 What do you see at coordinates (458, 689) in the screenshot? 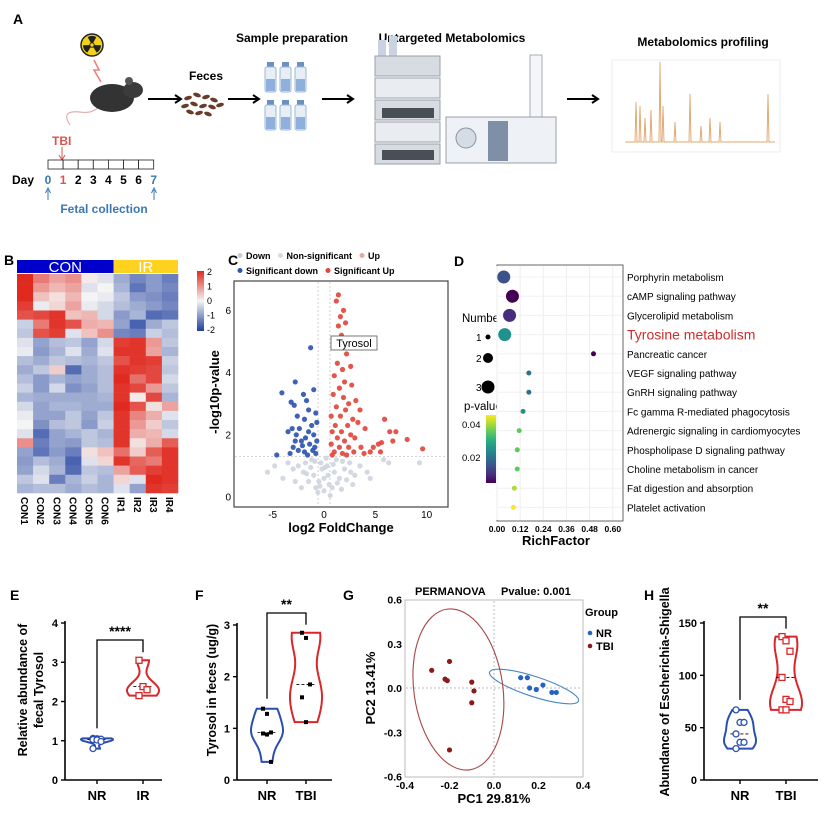
I see `confidence-ellipse-tbi` at bounding box center [458, 689].